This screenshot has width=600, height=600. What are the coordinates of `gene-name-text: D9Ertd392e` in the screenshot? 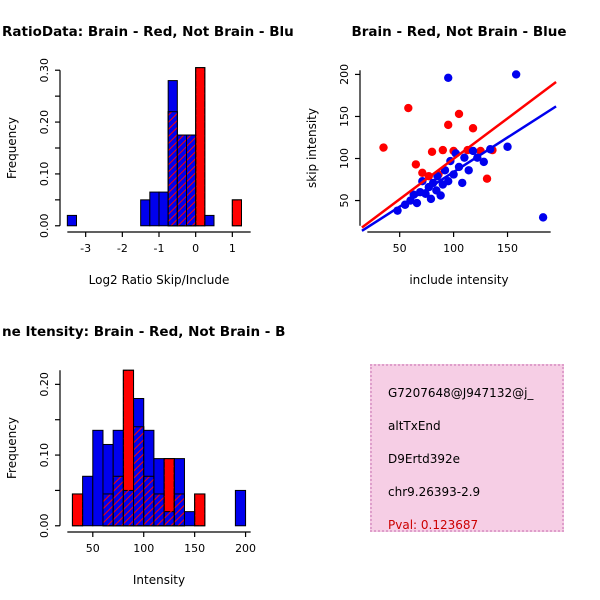 It's located at (424, 459).